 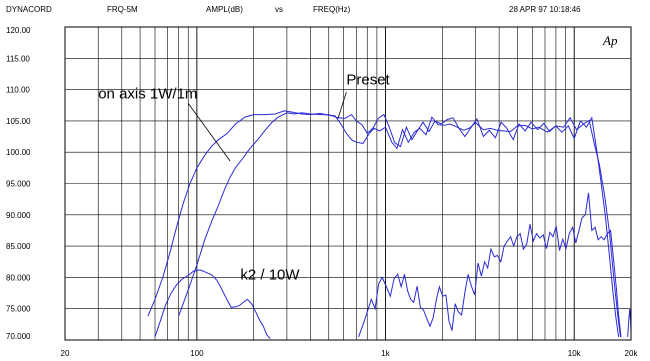 I want to click on x-tick-label: 1k, so click(x=385, y=353).